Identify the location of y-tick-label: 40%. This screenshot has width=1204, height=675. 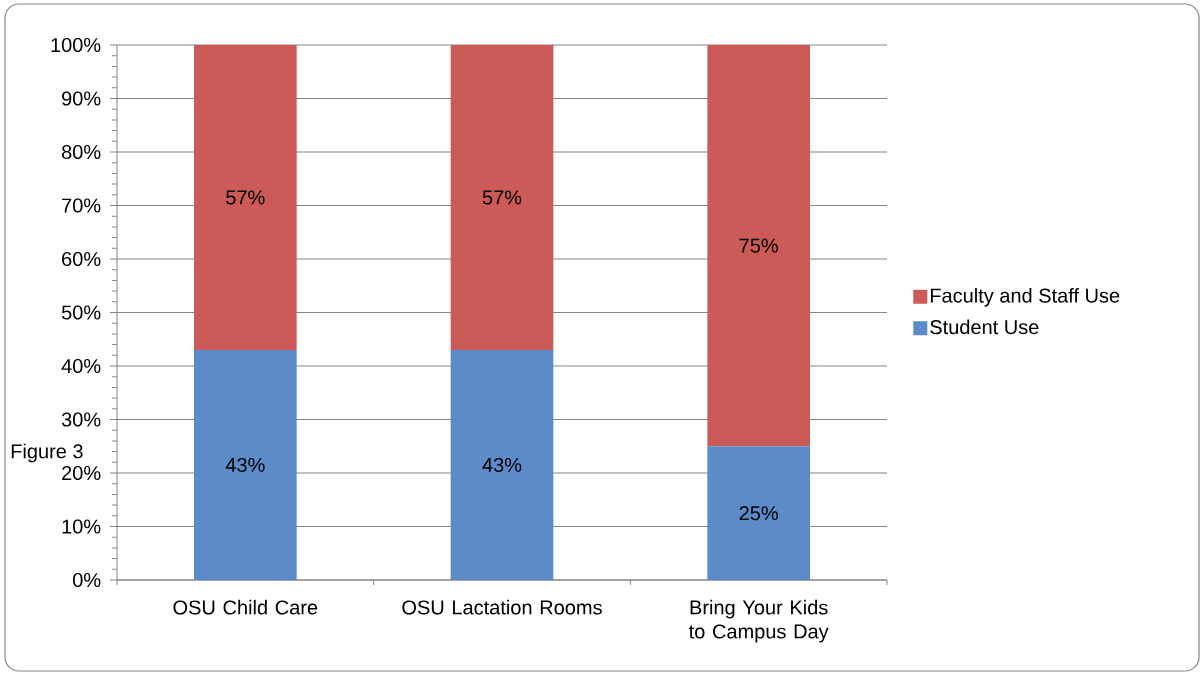
(81, 366).